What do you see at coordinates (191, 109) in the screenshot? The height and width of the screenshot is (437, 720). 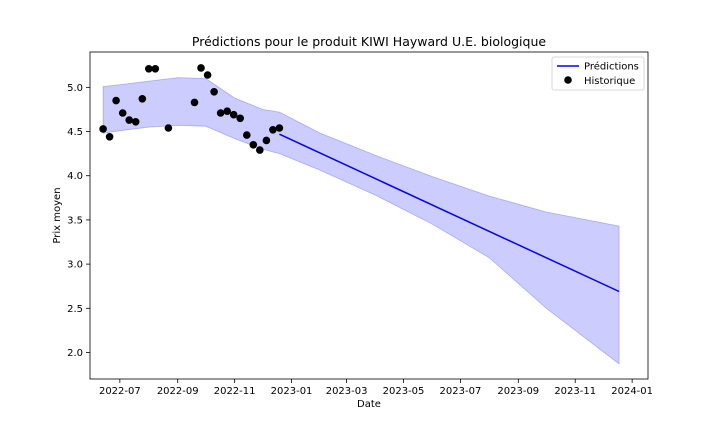 I see `historical-points-layer` at bounding box center [191, 109].